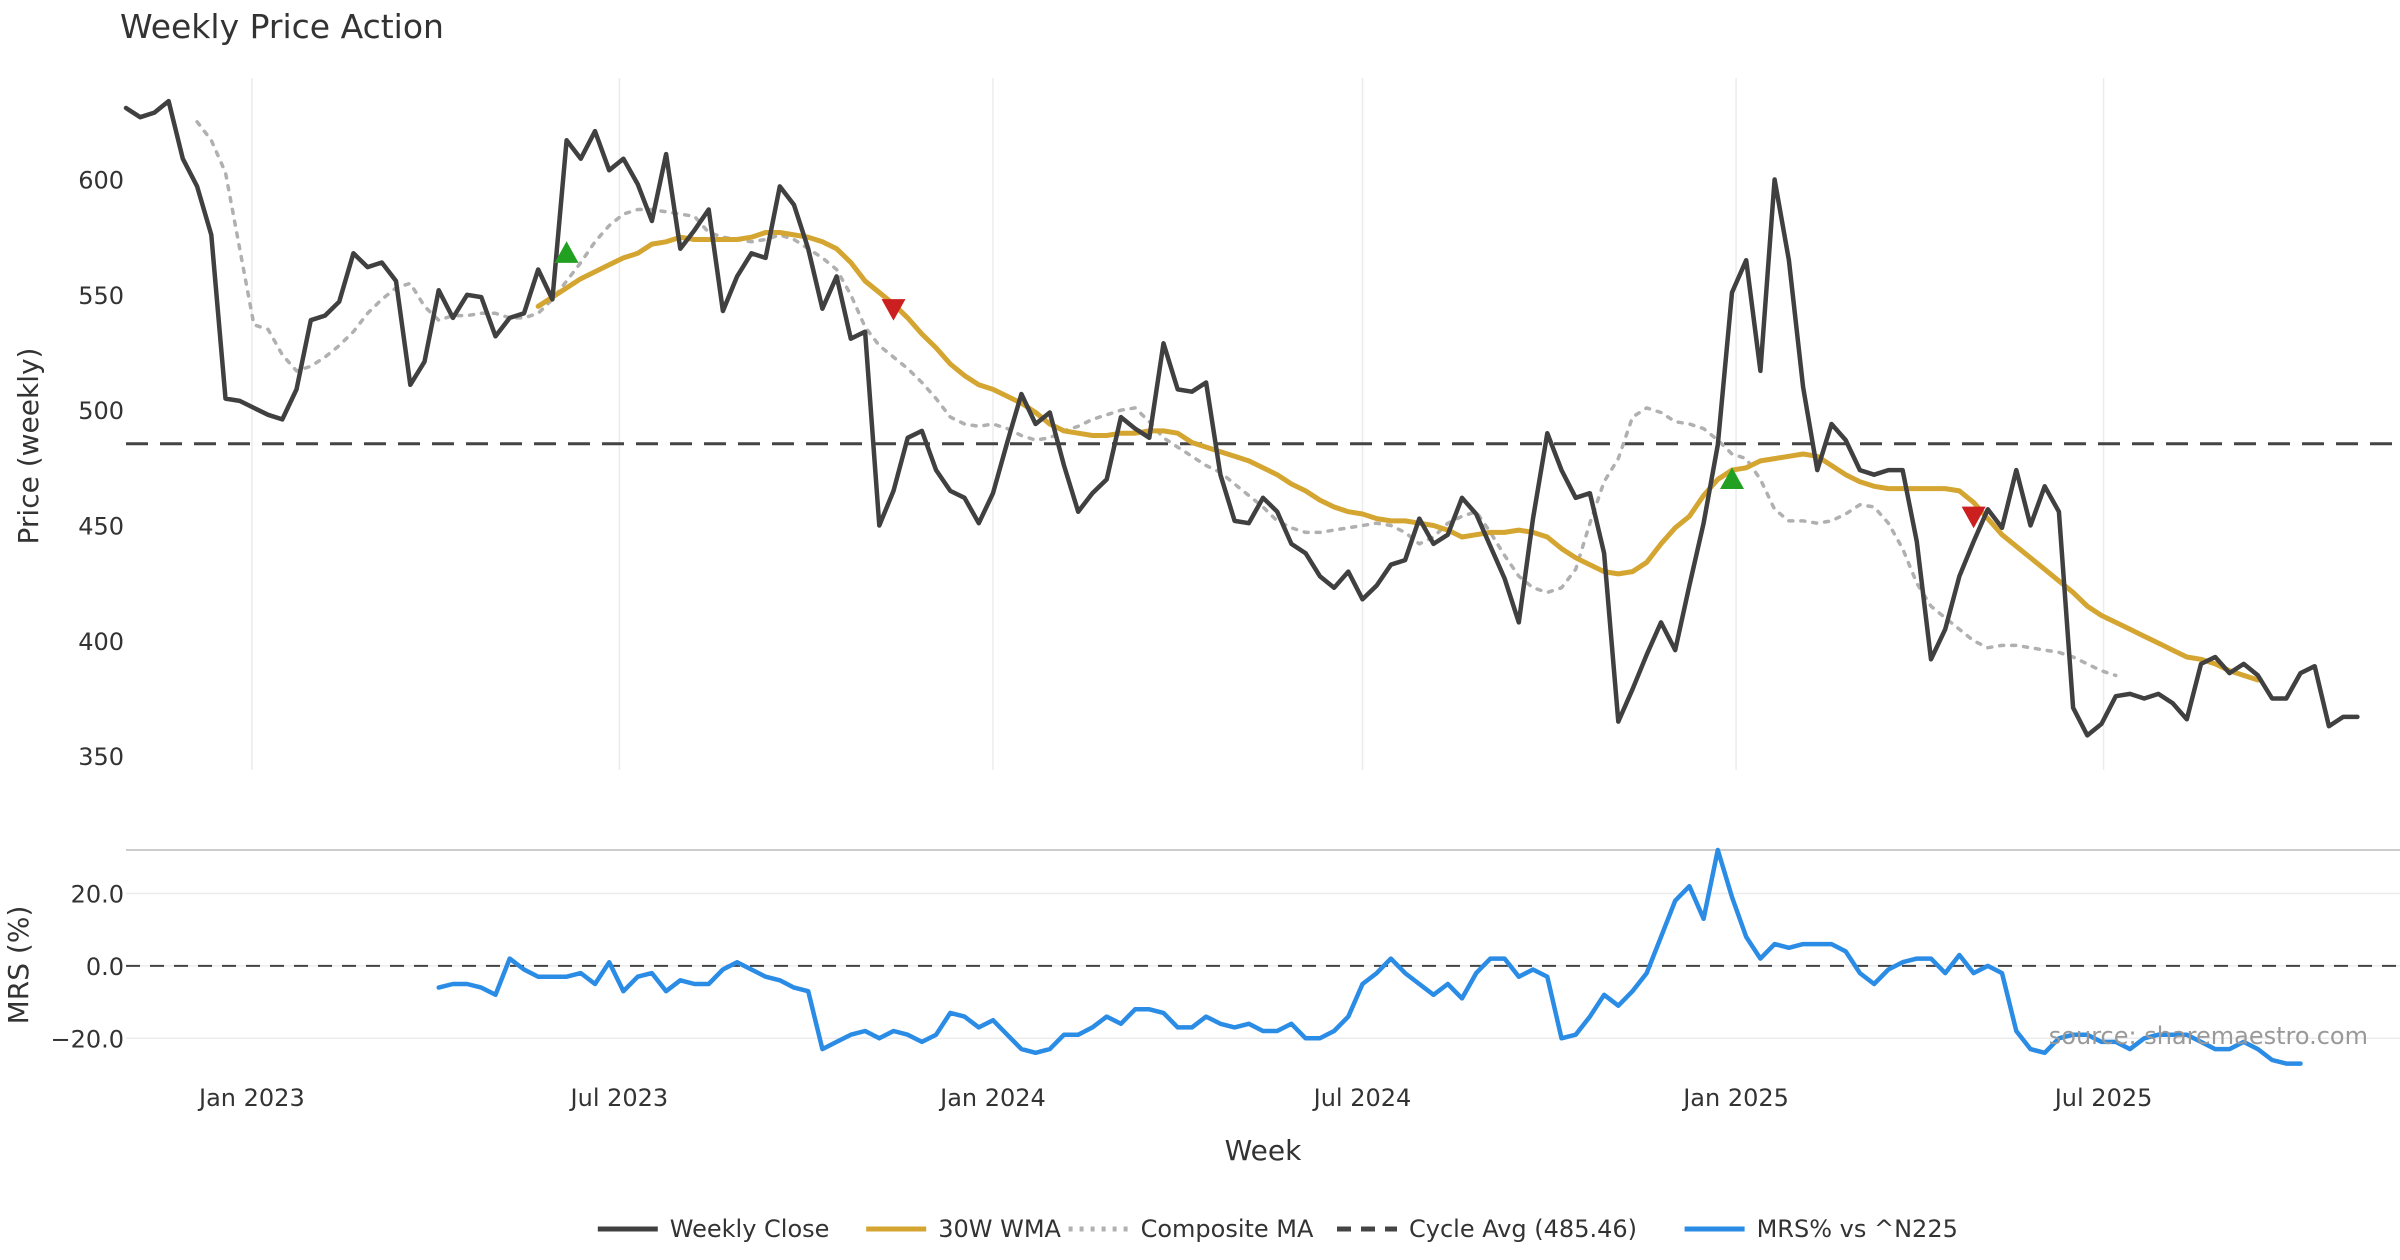 Image resolution: width=2400 pixels, height=1260 pixels. I want to click on legend-label-weekly-close: Weekly Close, so click(750, 1229).